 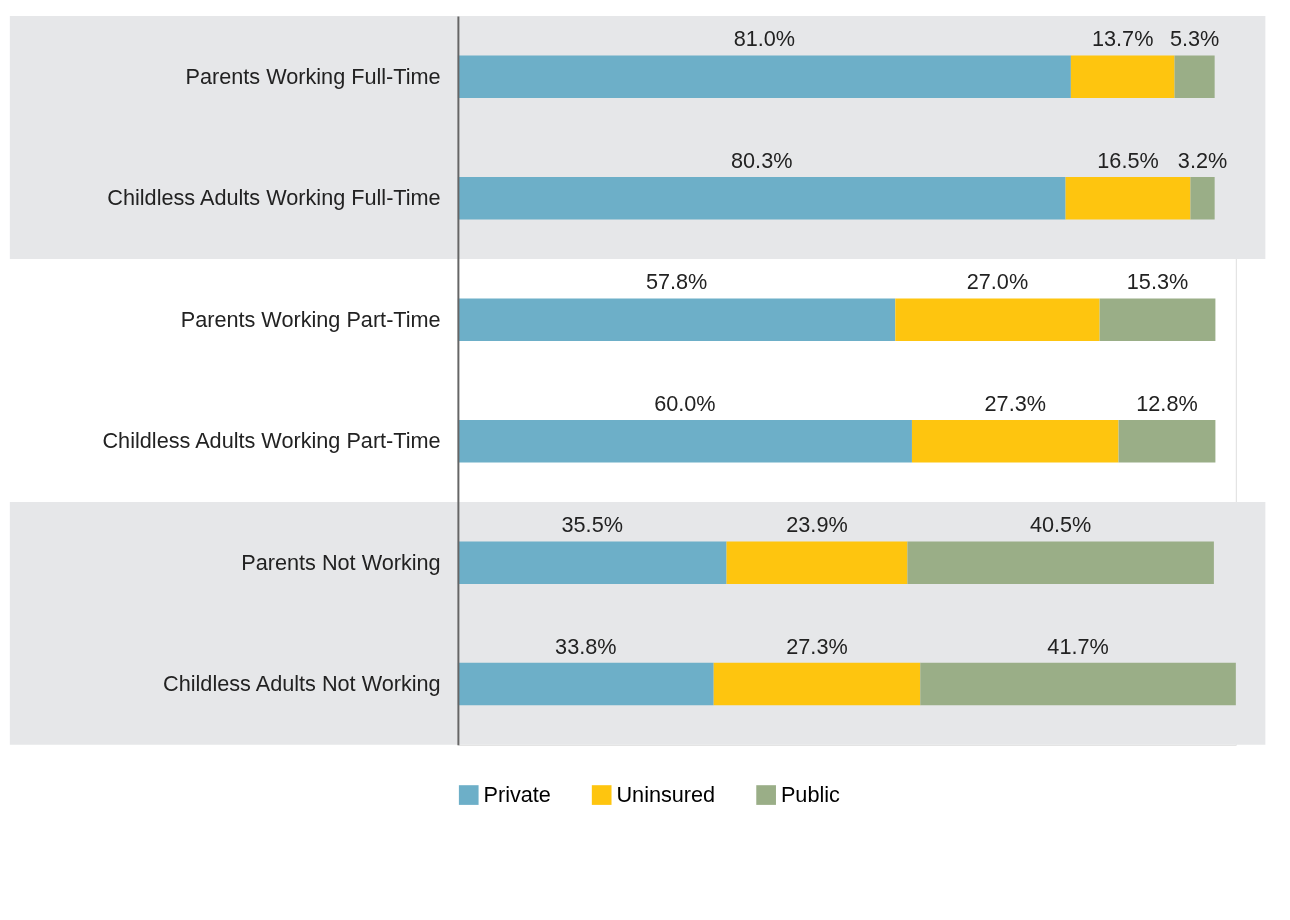 I want to click on legend-label: Uninsured, so click(x=666, y=794).